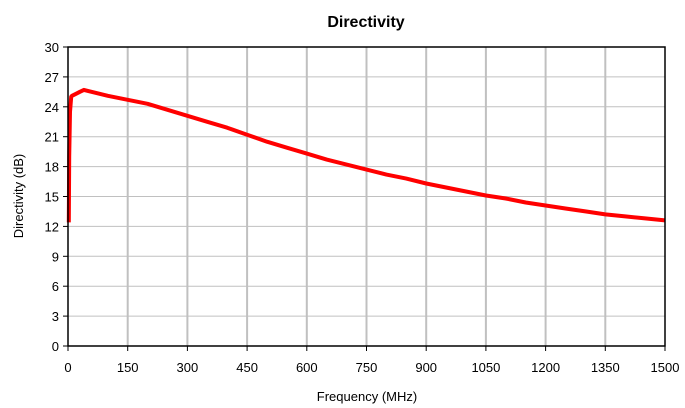  Describe the element at coordinates (18, 196) in the screenshot. I see `y-axis-label: Directivity (dB)` at that location.